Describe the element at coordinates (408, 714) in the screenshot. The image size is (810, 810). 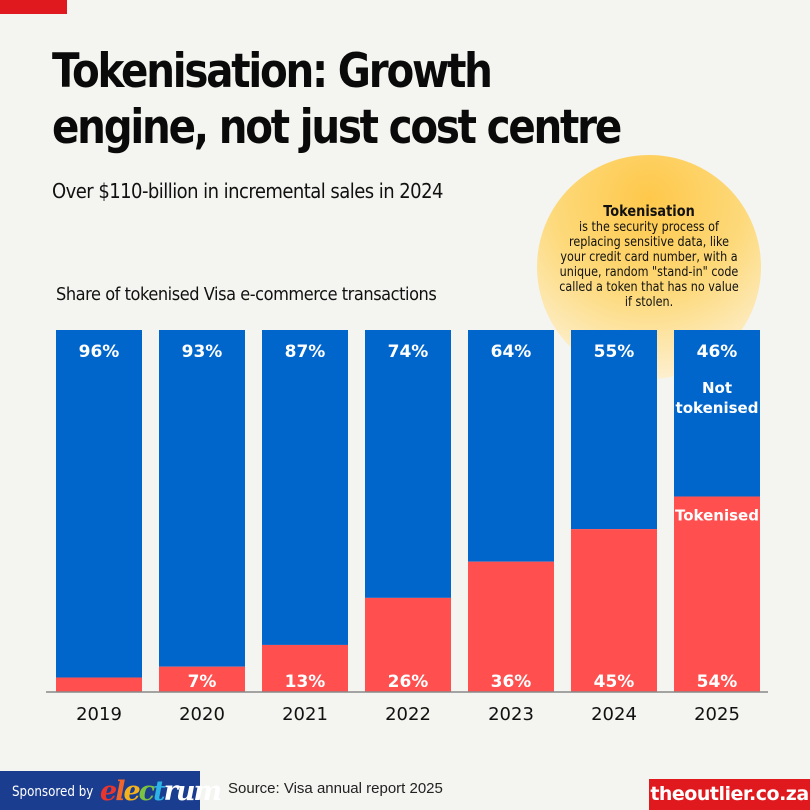
I see `x-tick-label: 2022` at that location.